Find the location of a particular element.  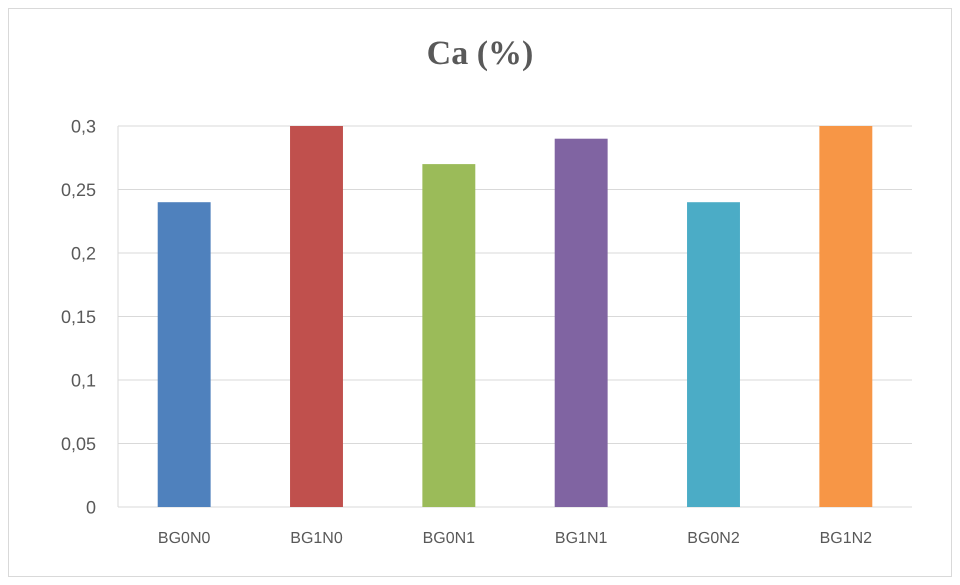

y-tick-label: 0,1 is located at coordinates (83, 380).